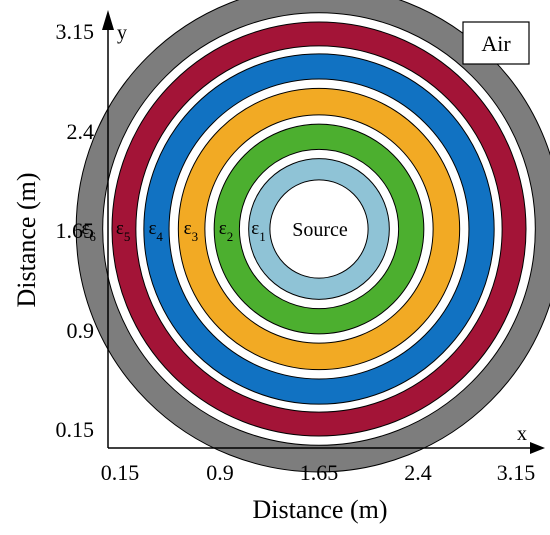 The image size is (550, 535). I want to click on x-ticks: 0.15 0.9 1.65 2.4 3.15, so click(318, 472).